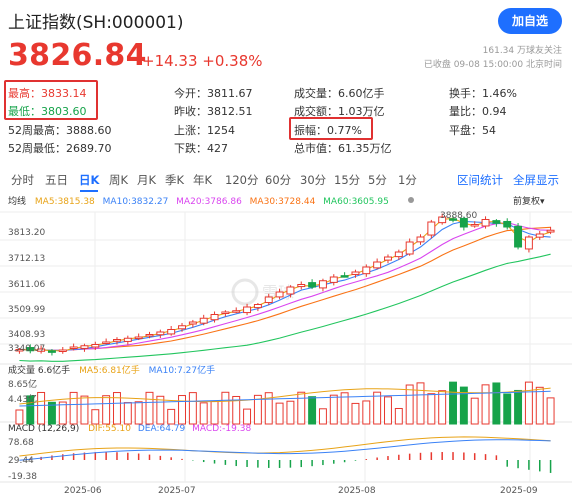 This screenshot has height=500, width=572. I want to click on price-tick: 3813.20, so click(27, 233).